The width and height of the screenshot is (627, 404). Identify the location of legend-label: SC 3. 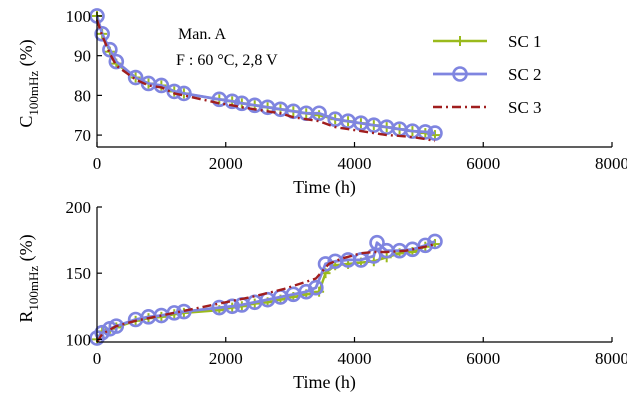
(525, 107).